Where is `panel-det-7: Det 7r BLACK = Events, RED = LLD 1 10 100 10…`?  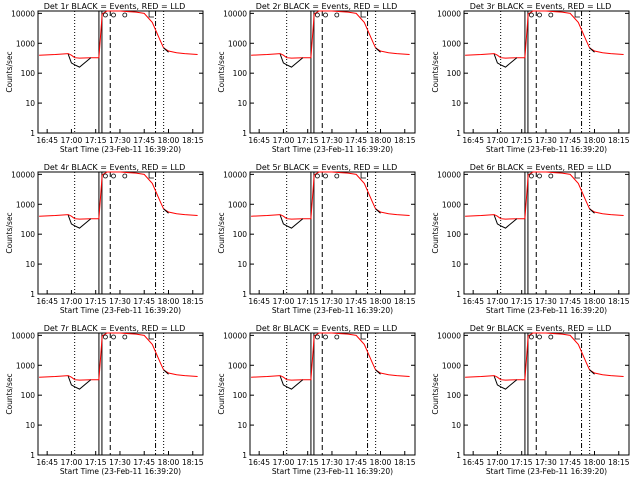 panel-det-7: Det 7r BLACK = Events, RED = LLD 1 10 100 10… is located at coordinates (104, 400).